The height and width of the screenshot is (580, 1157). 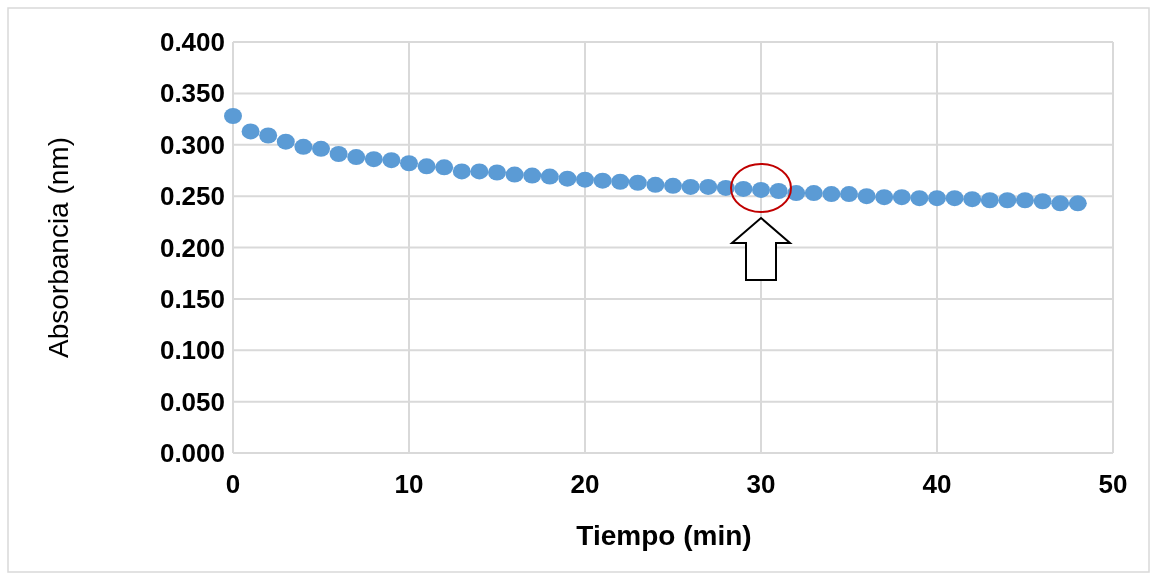 I want to click on x-tick-label: 20, so click(x=585, y=484).